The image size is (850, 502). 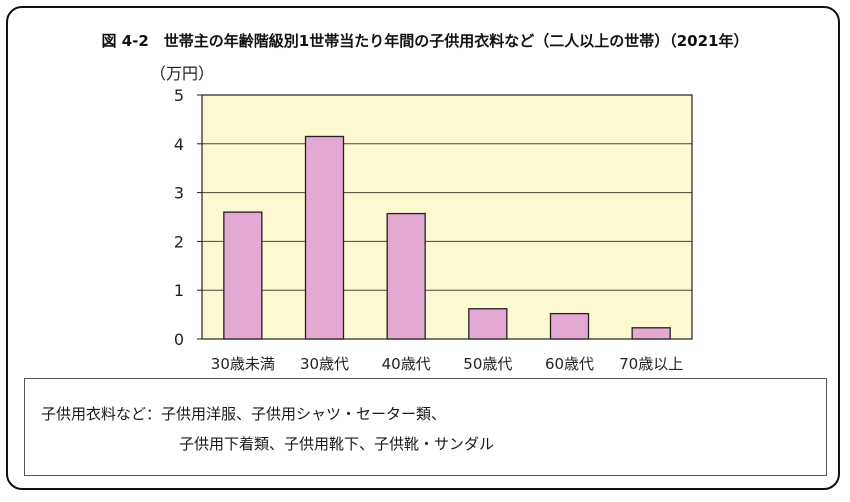 I want to click on x-tick-label: 50歳代, so click(x=487, y=364).